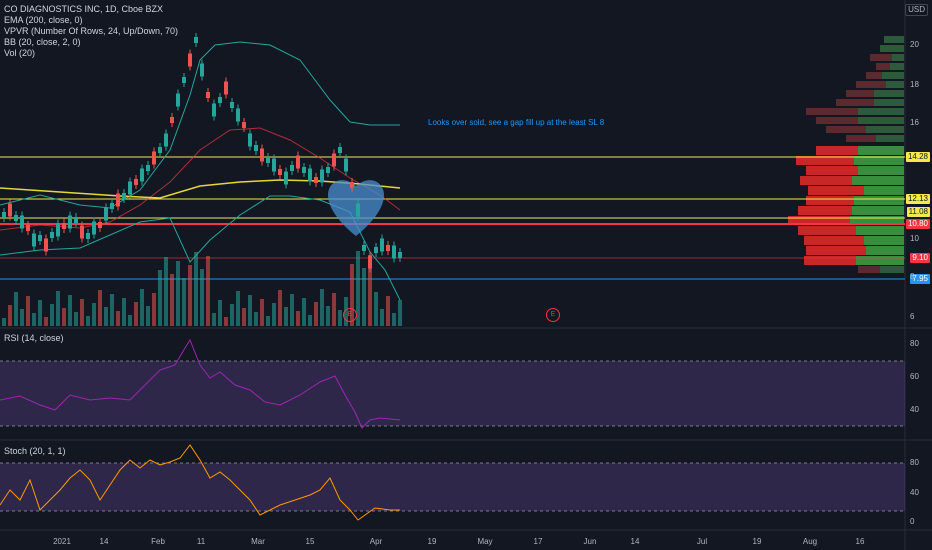  I want to click on stoch-axis-label: 40, so click(914, 492).